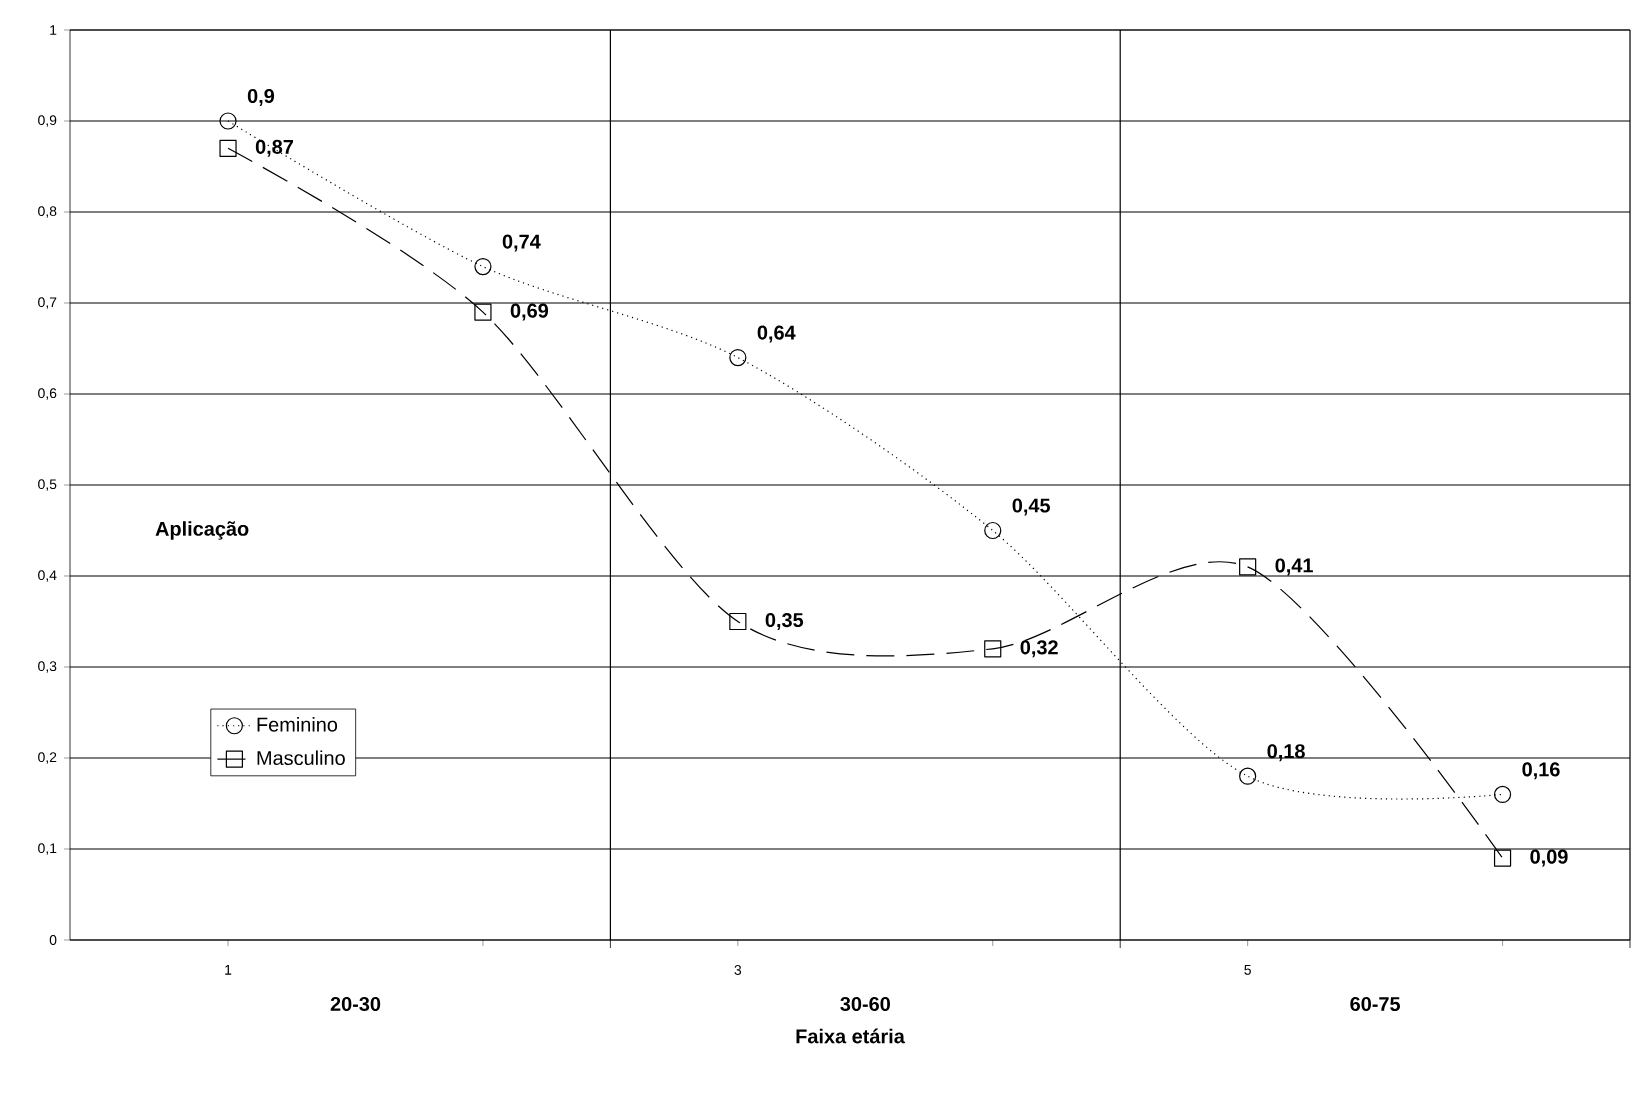 This screenshot has width=1640, height=1096. What do you see at coordinates (1039, 649) in the screenshot?
I see `data-label: 0,32` at bounding box center [1039, 649].